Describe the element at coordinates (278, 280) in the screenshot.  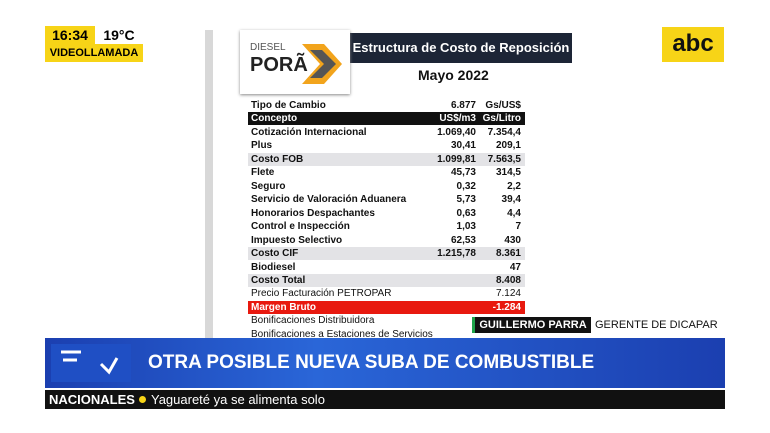
I see `row-label: Costo Total` at that location.